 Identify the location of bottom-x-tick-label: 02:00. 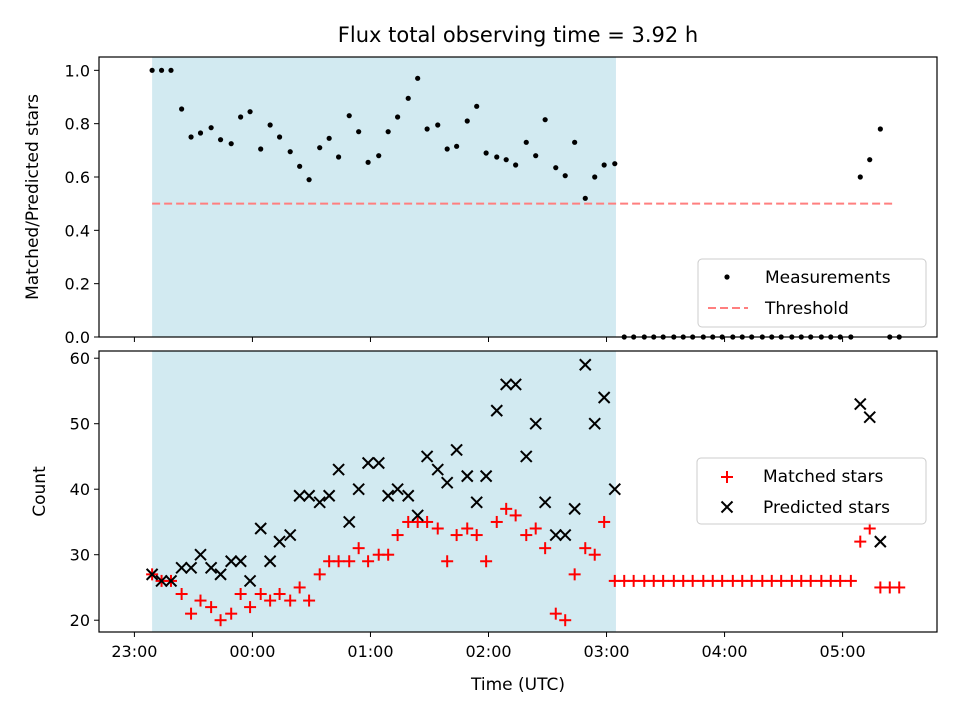
(488, 651).